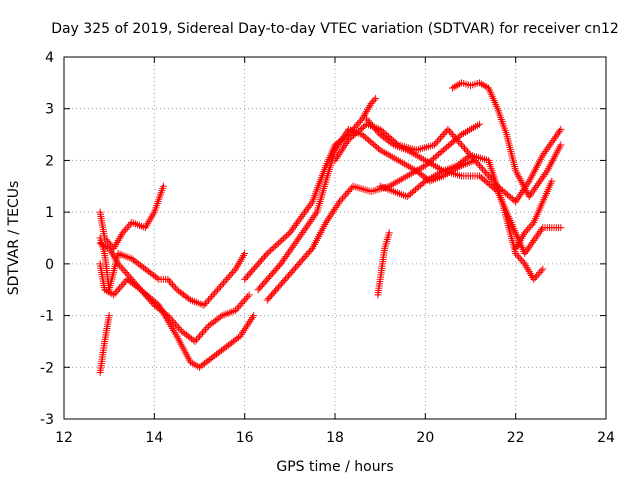 The image size is (640, 480). Describe the element at coordinates (49, 110) in the screenshot. I see `y-tick-label: 3` at that location.